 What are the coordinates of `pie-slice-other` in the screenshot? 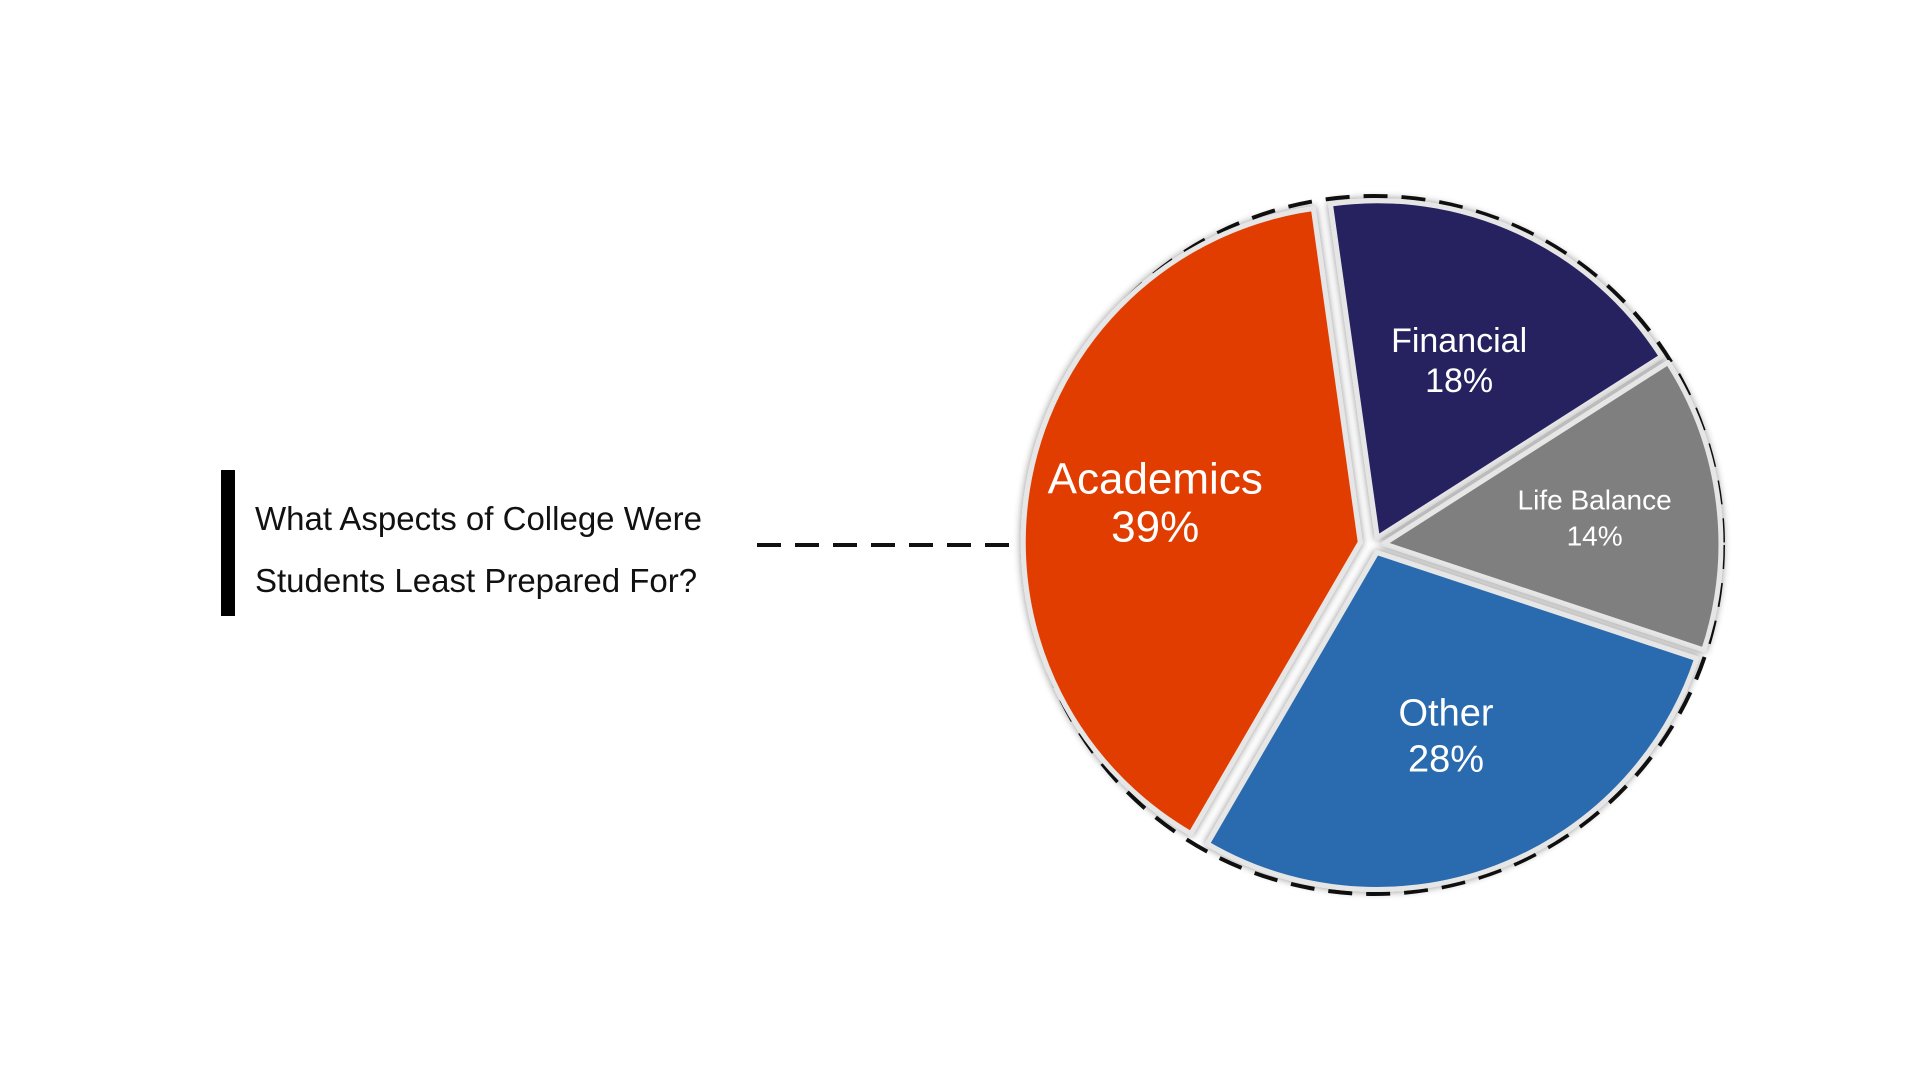 It's located at (1452, 720).